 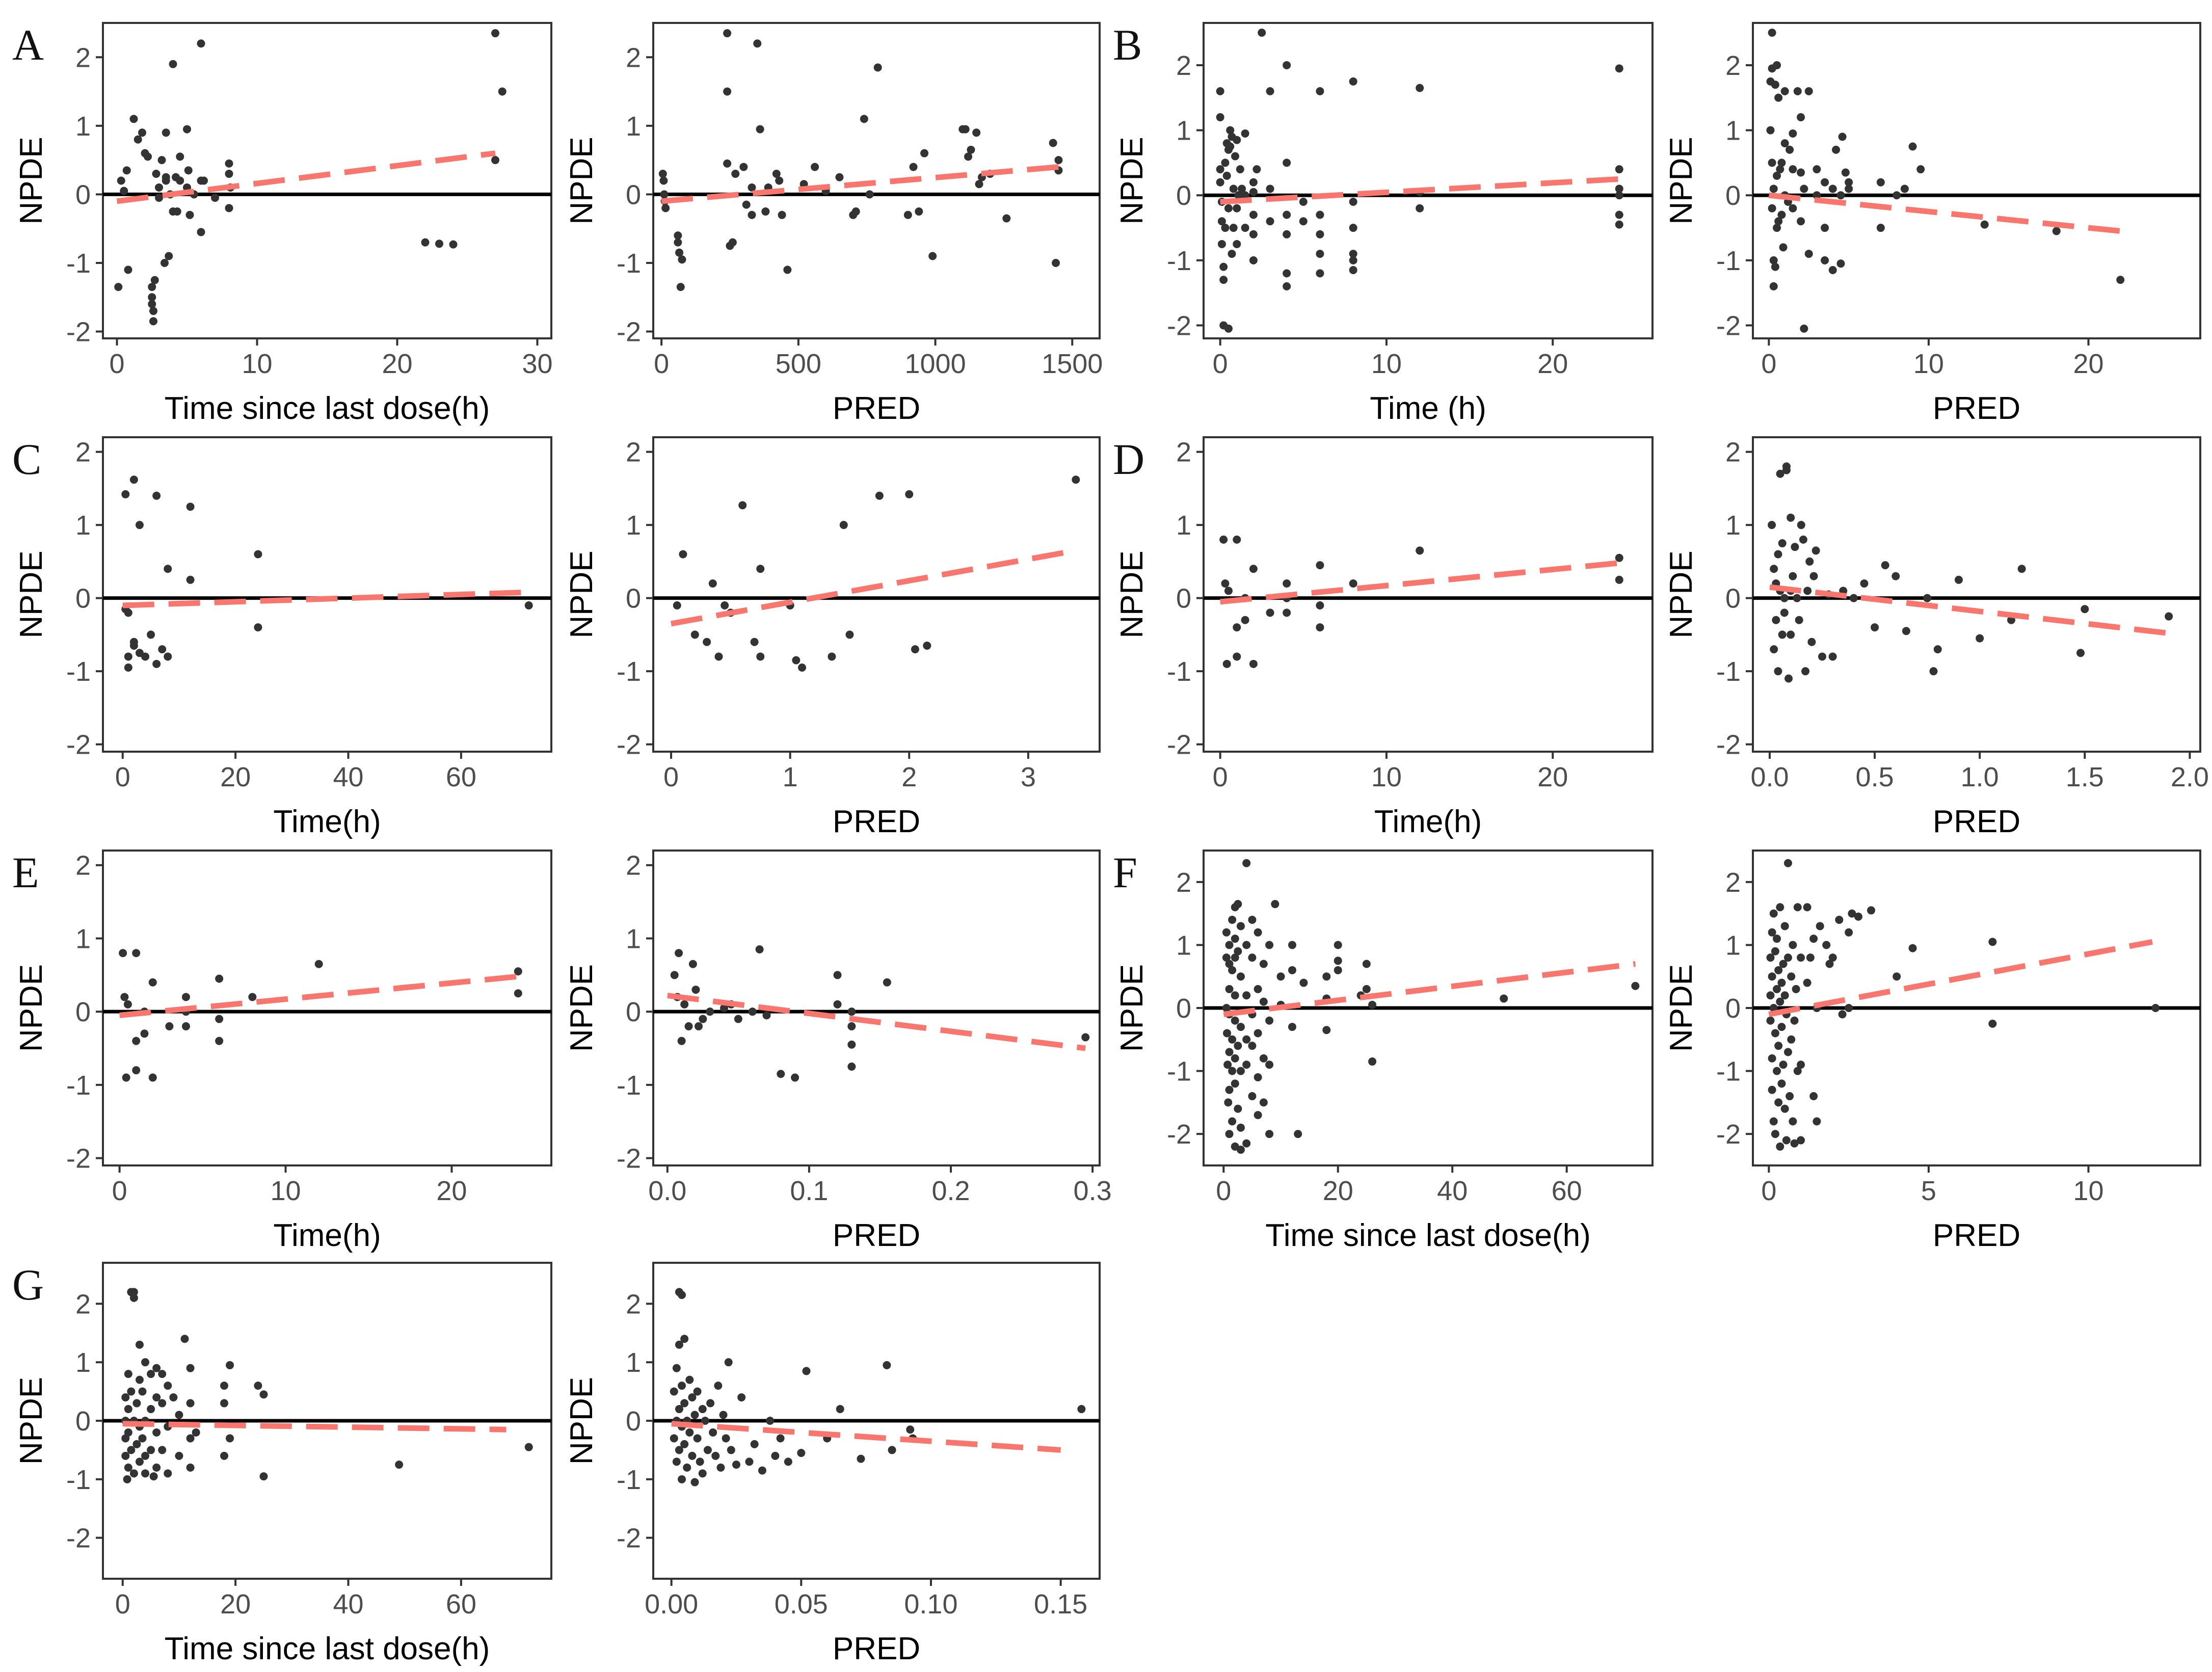 What do you see at coordinates (1184, 1008) in the screenshot?
I see `y-tick-label: 0` at bounding box center [1184, 1008].